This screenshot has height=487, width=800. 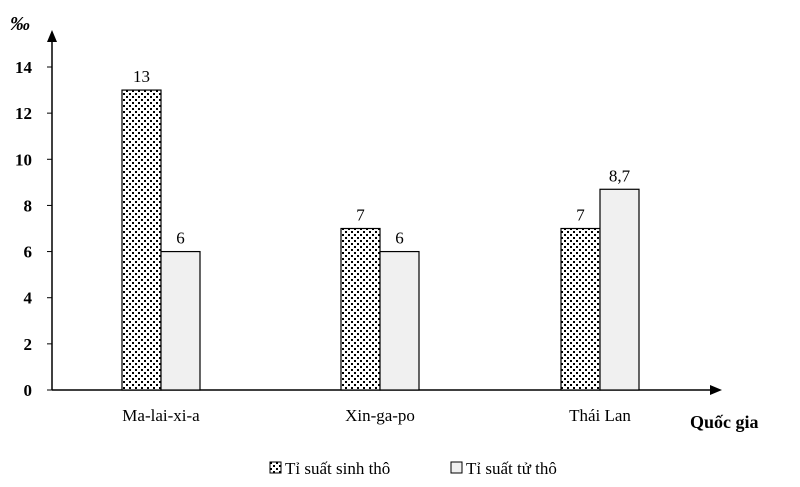 What do you see at coordinates (141, 76) in the screenshot?
I see `data-label: 13` at bounding box center [141, 76].